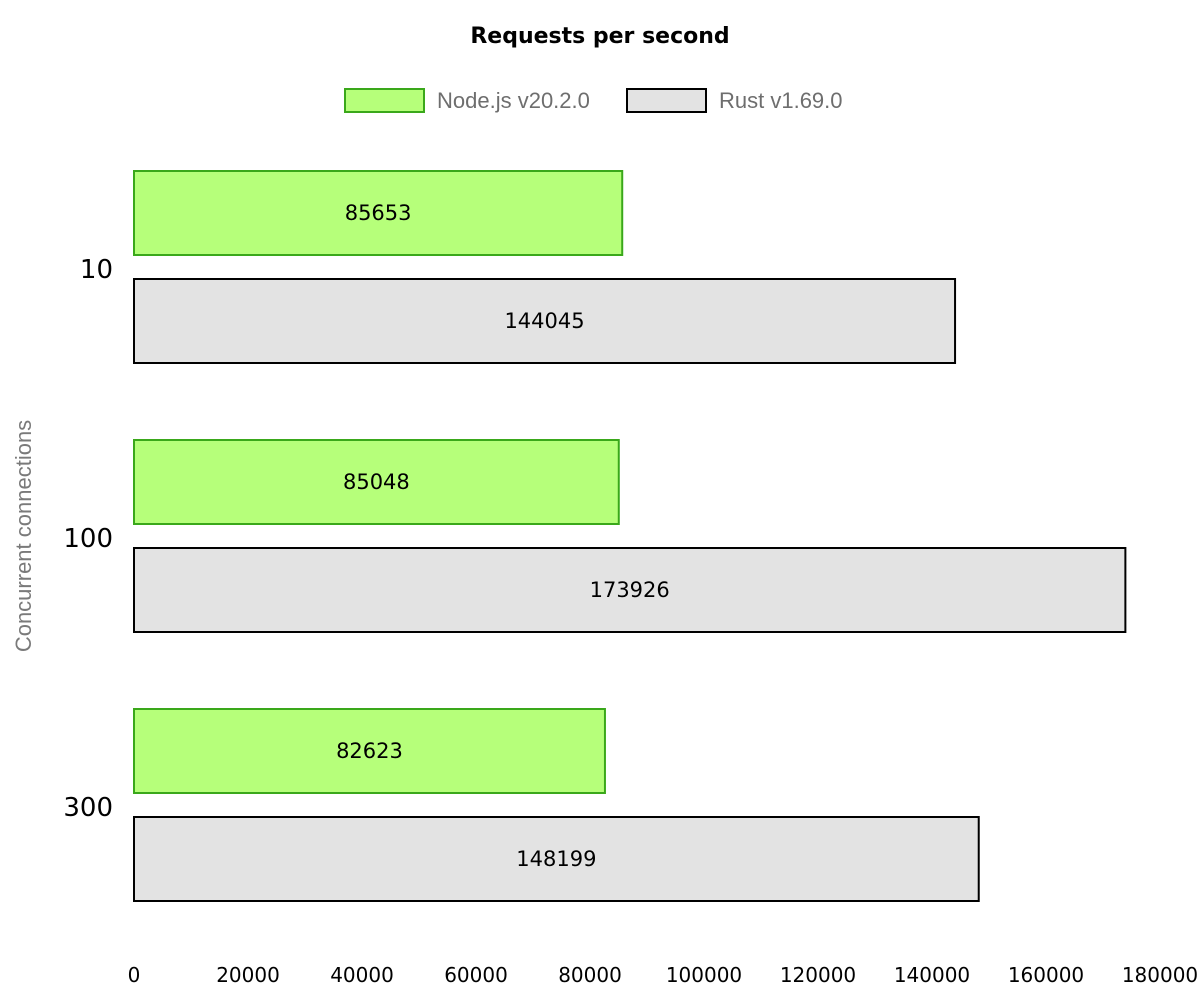  I want to click on bar-value-label: 82623, so click(369, 751).